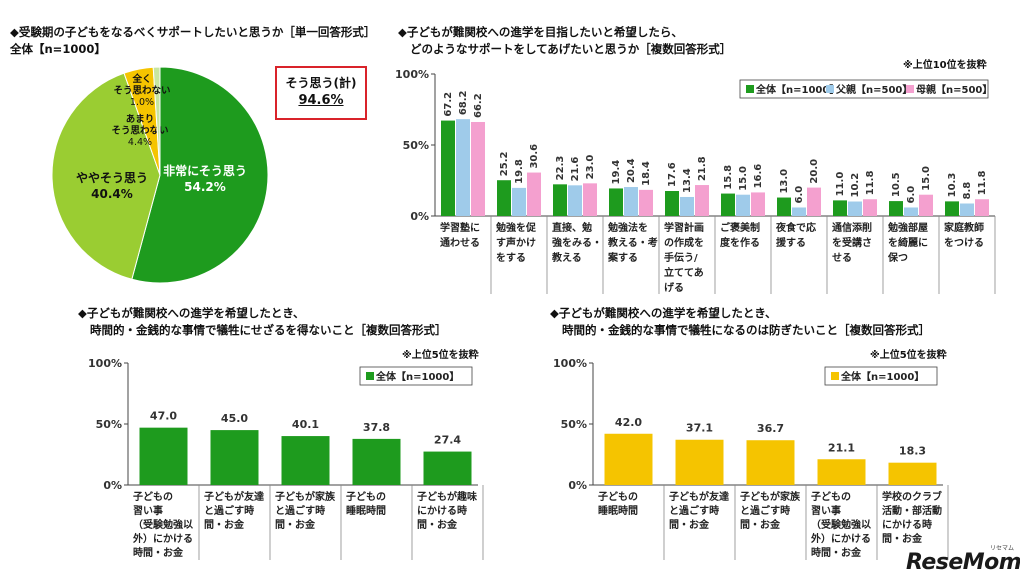 The image size is (1020, 584). Describe the element at coordinates (728, 177) in the screenshot. I see `data-label: 15.8` at that location.